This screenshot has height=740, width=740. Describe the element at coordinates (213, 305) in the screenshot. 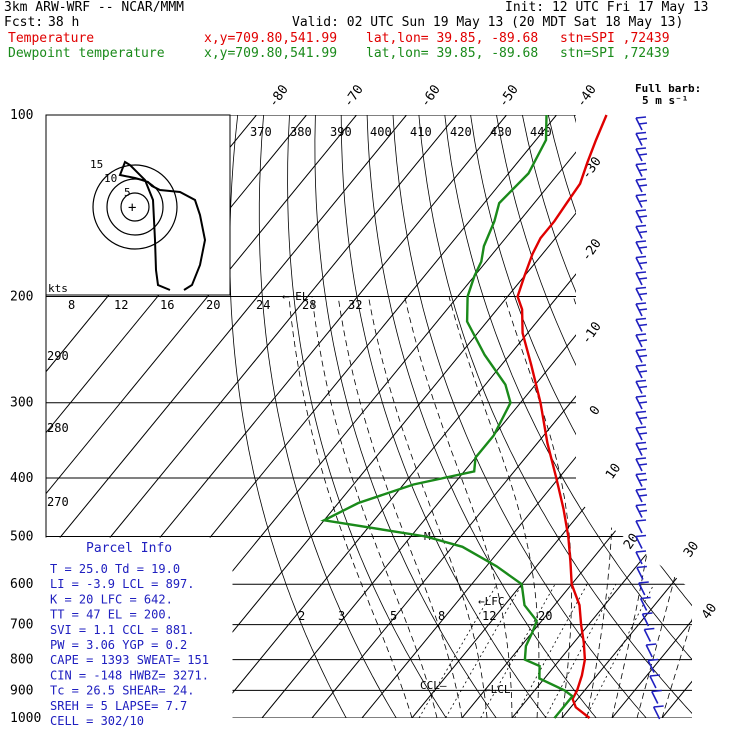

I see `theta-e-label: 20` at that location.